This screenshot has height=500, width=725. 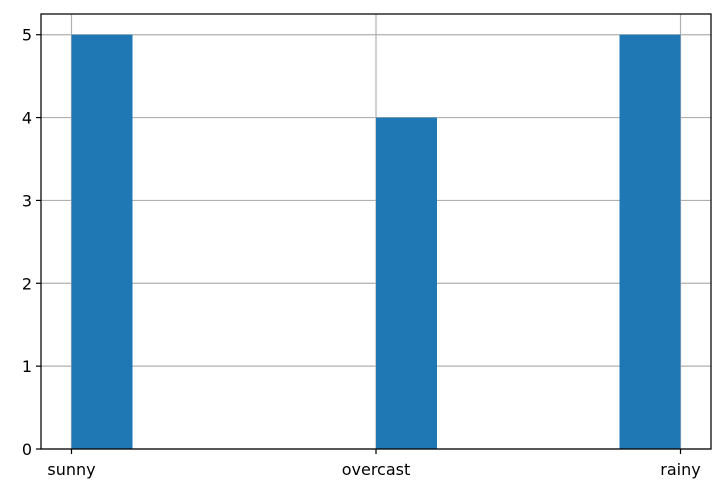 What do you see at coordinates (27, 366) in the screenshot?
I see `y-tick-label: 1` at bounding box center [27, 366].